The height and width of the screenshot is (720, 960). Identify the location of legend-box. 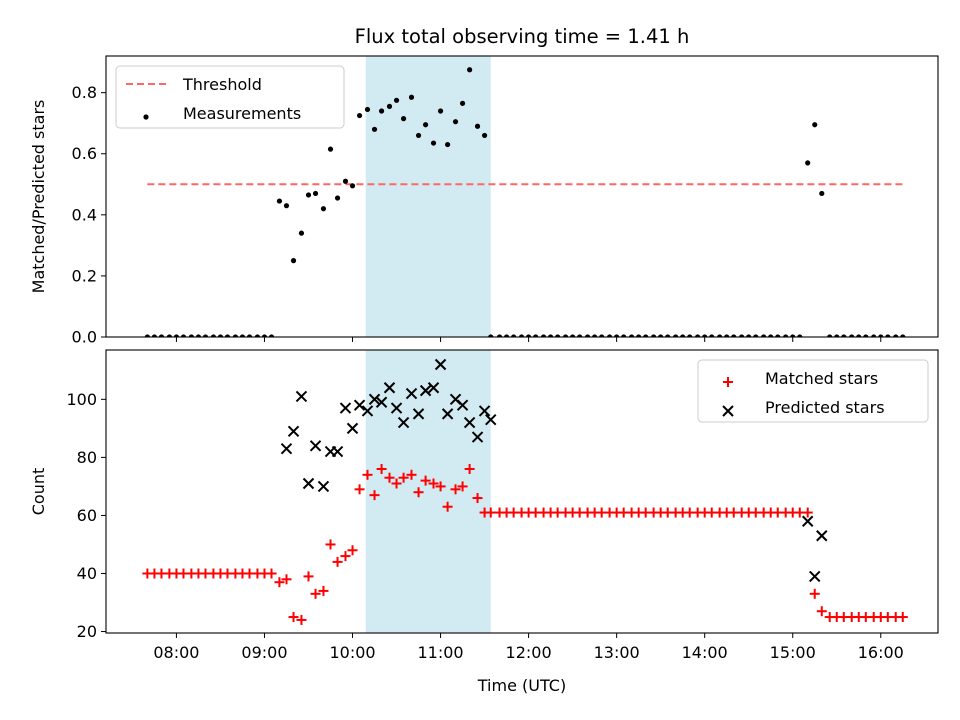
(813, 391).